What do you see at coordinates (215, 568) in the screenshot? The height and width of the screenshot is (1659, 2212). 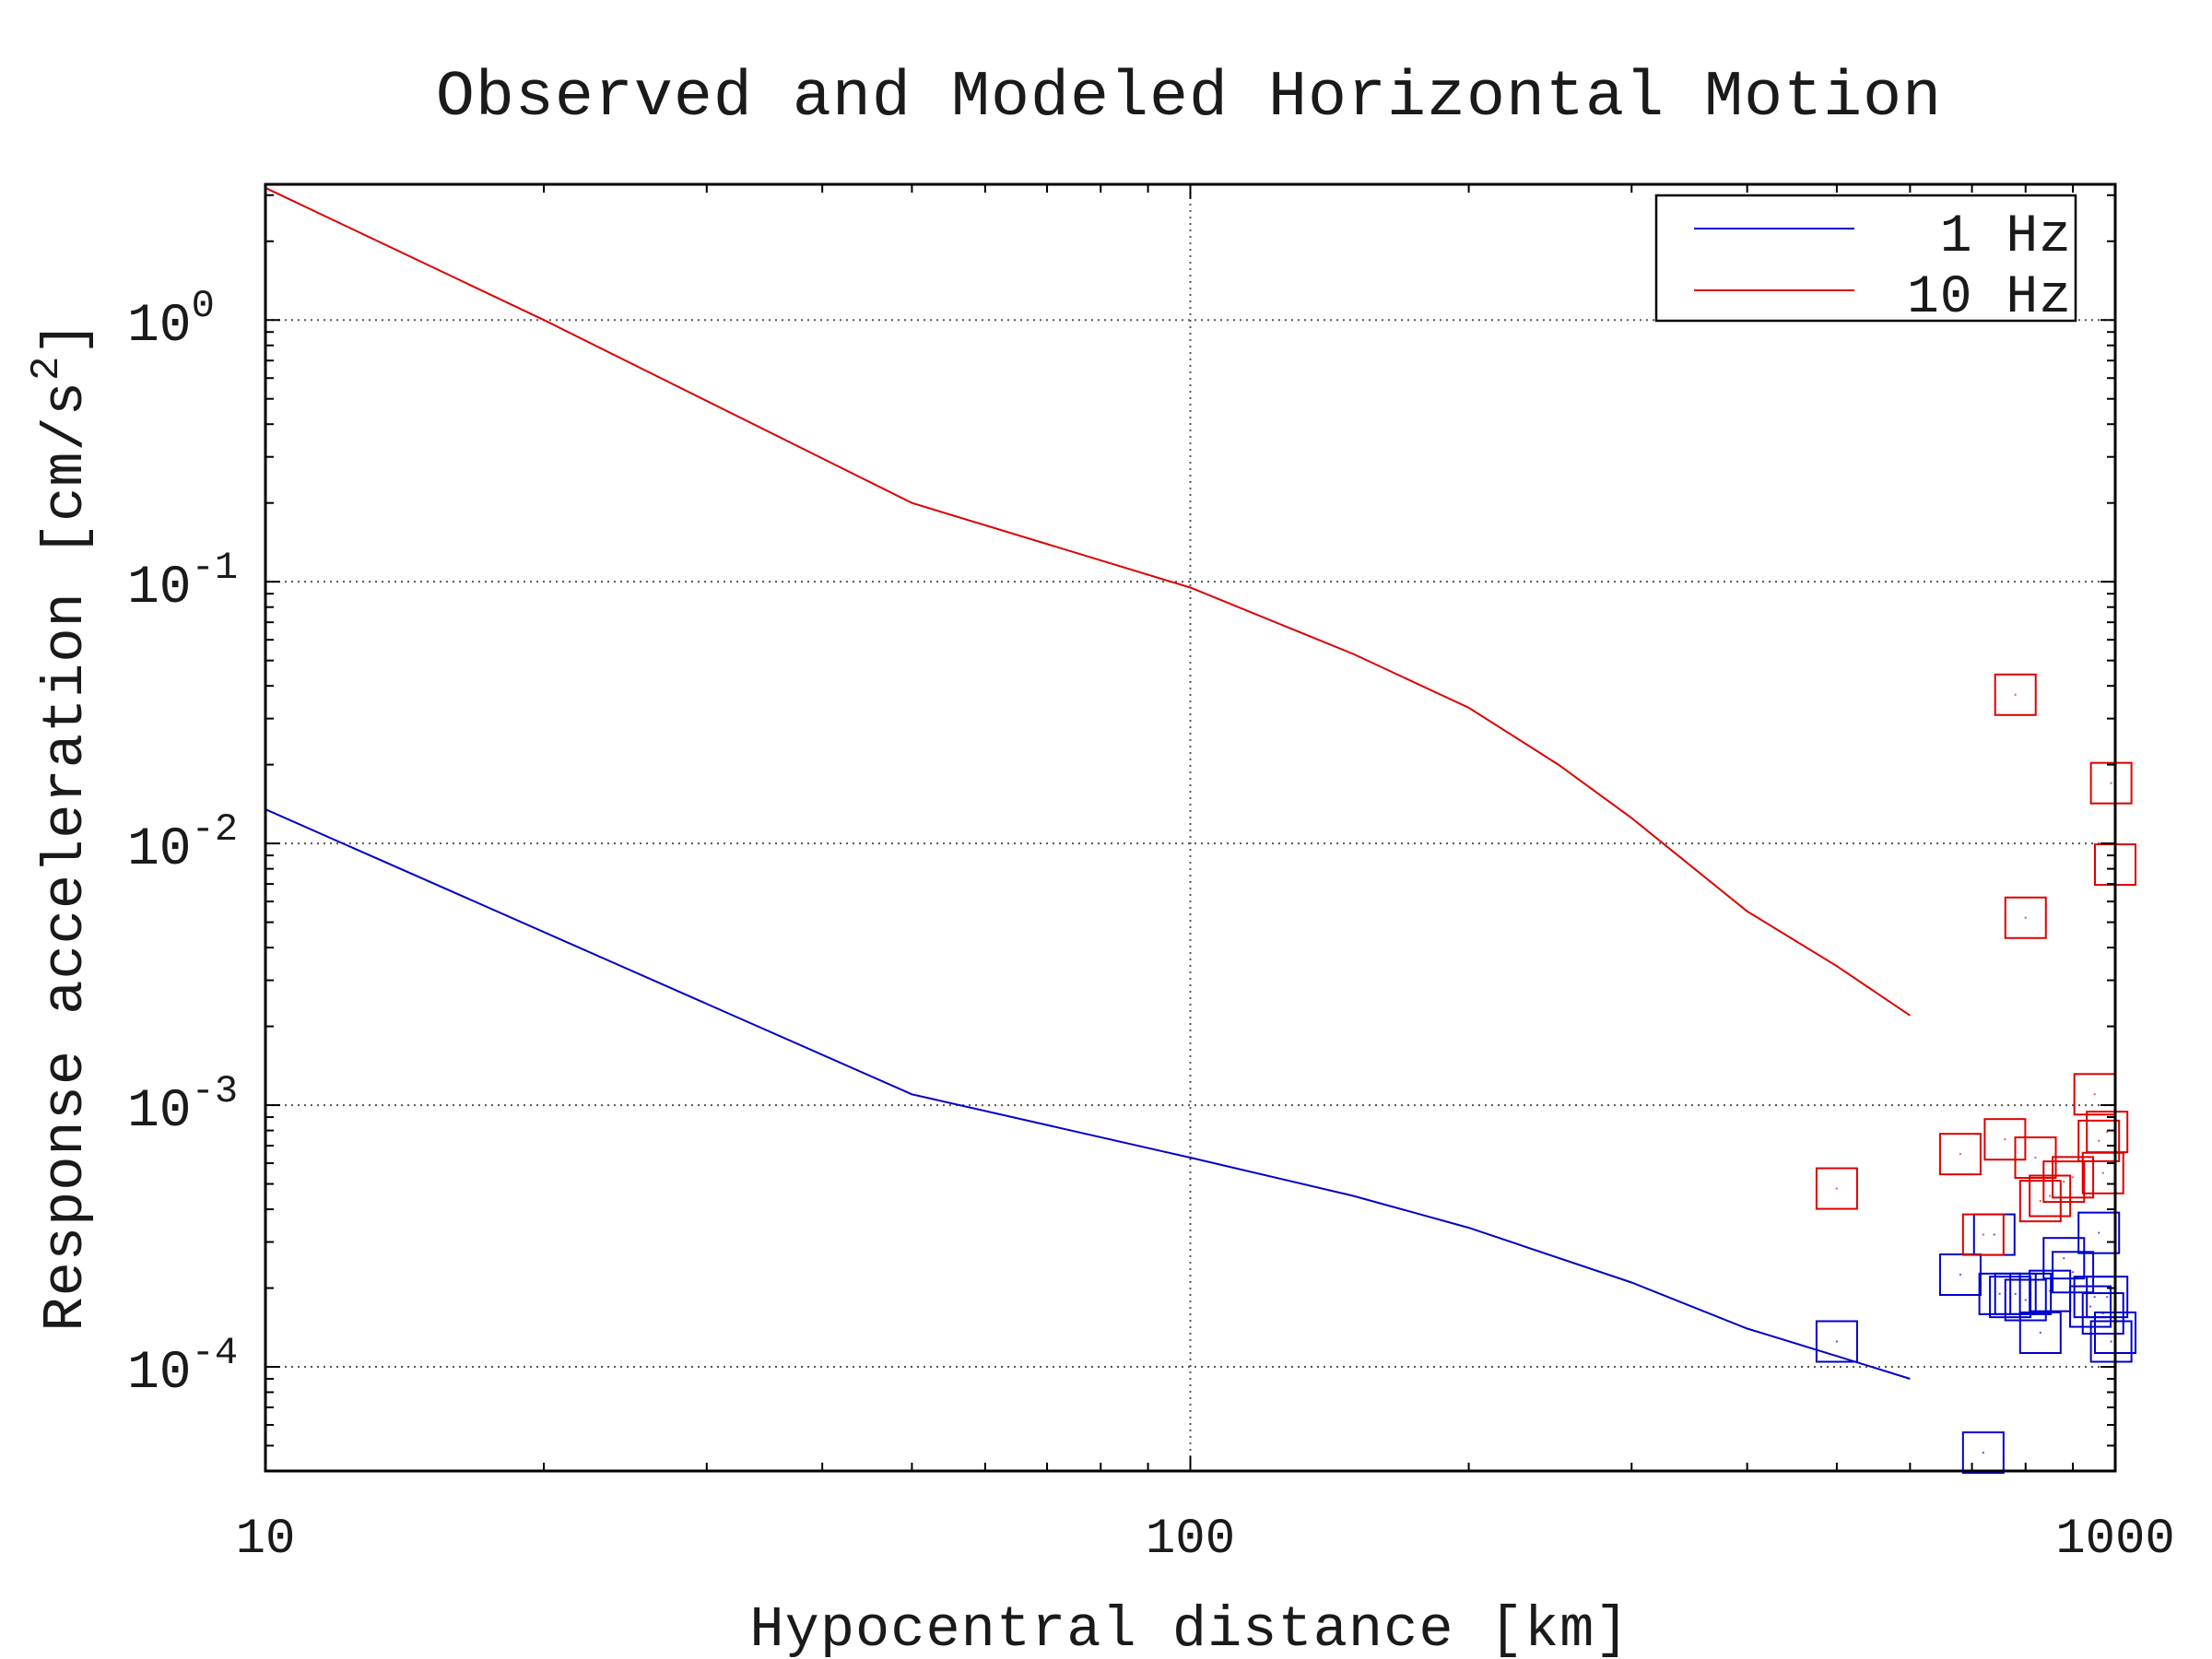 I see `y-tick-exponent: -1` at bounding box center [215, 568].